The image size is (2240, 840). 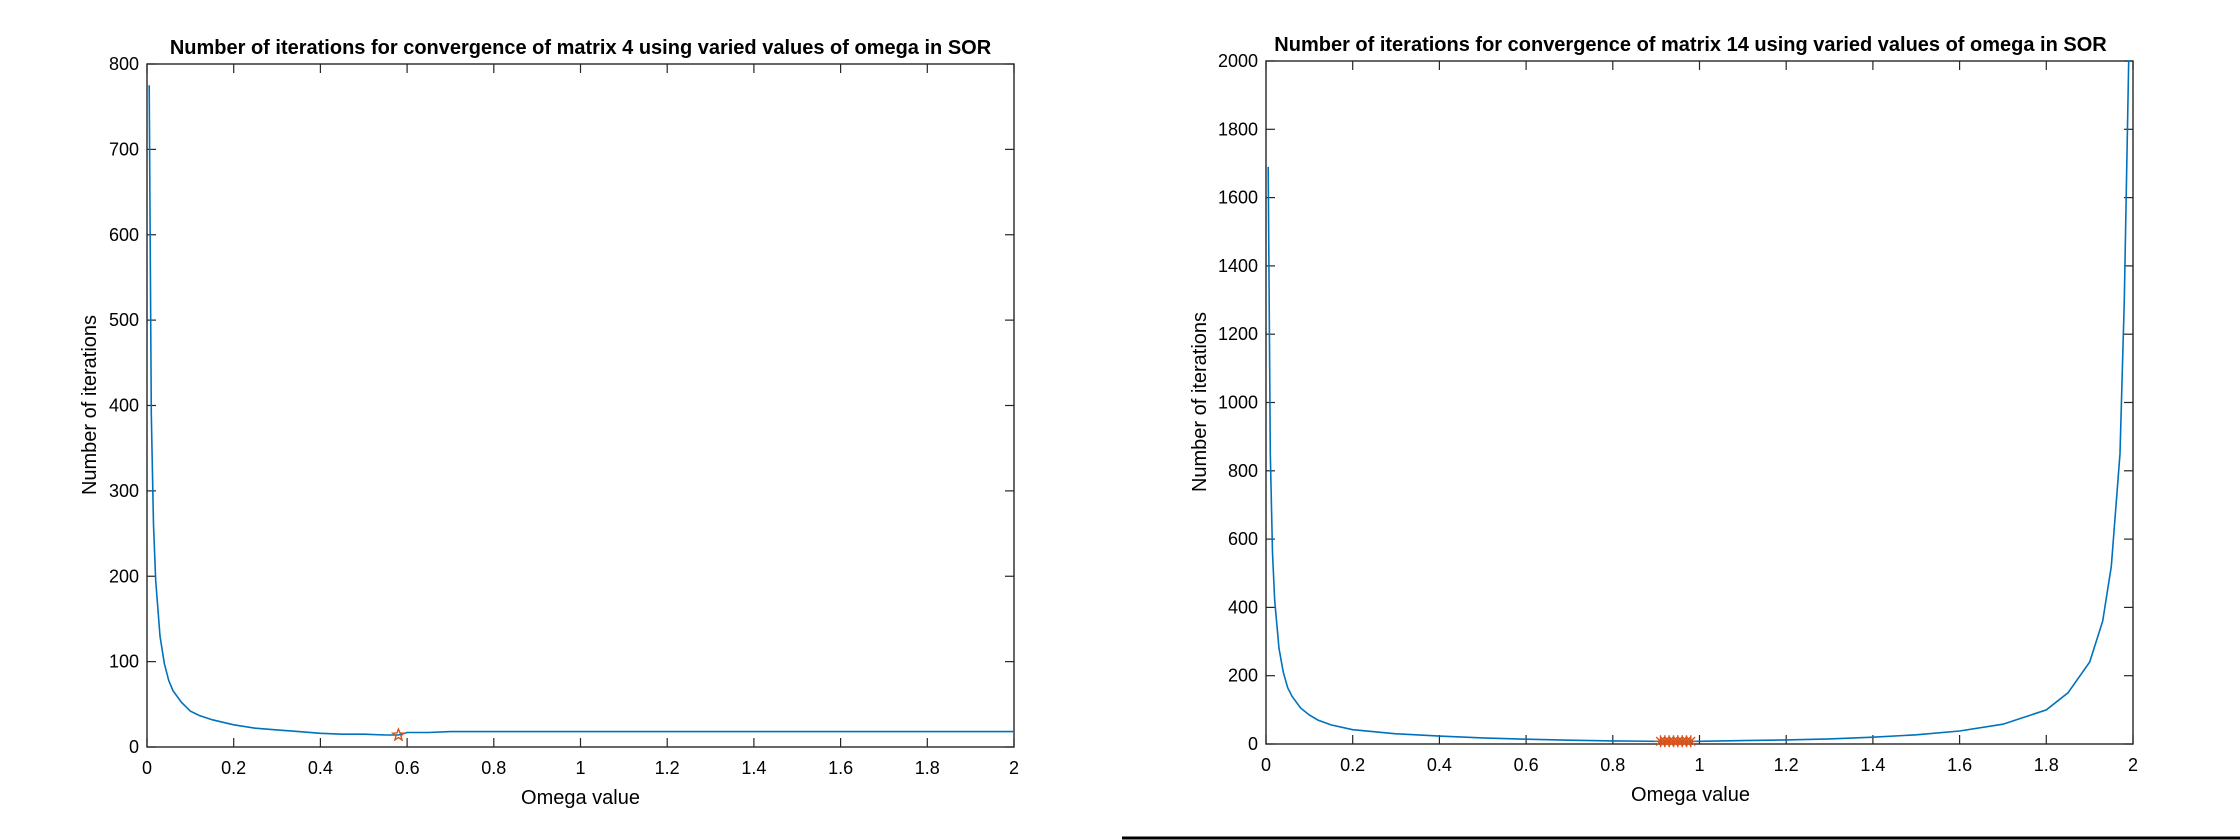 I want to click on y-tick-label: 300, so click(x=124, y=491).